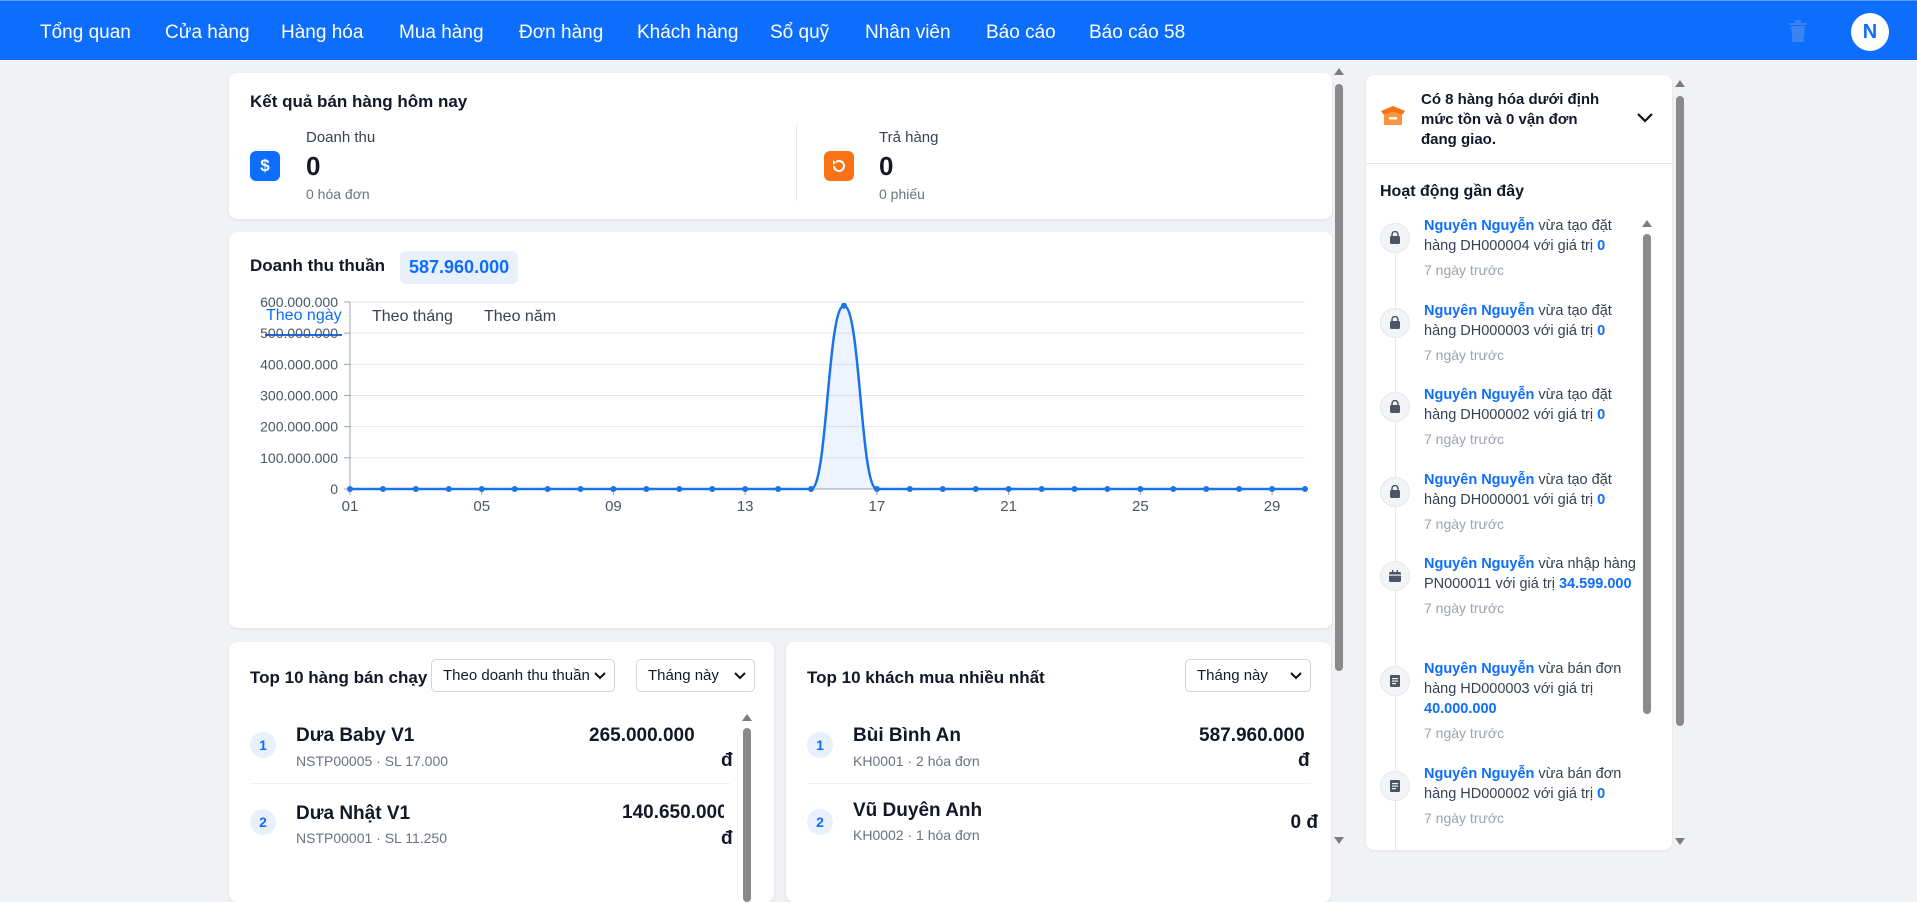 This screenshot has width=1917, height=902. Describe the element at coordinates (1523, 679) in the screenshot. I see `activity-action: vừa bán đơn hàng HD000003 với giá trị` at that location.